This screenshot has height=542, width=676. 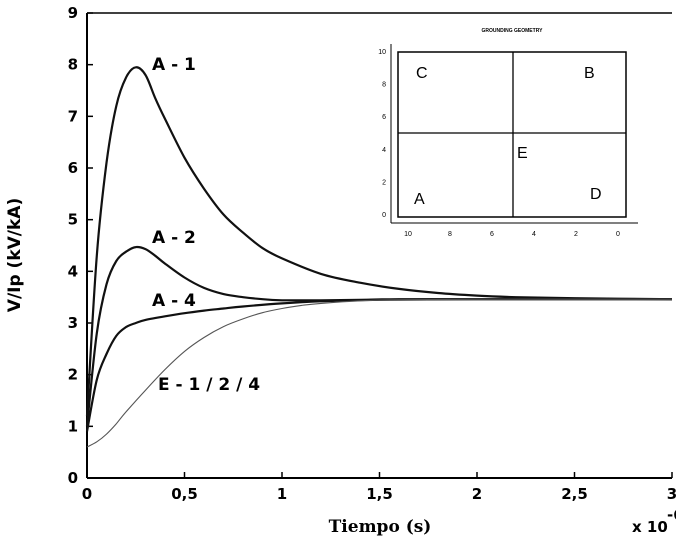 I want to click on inset-y-tick-label: 8, so click(x=384, y=85).